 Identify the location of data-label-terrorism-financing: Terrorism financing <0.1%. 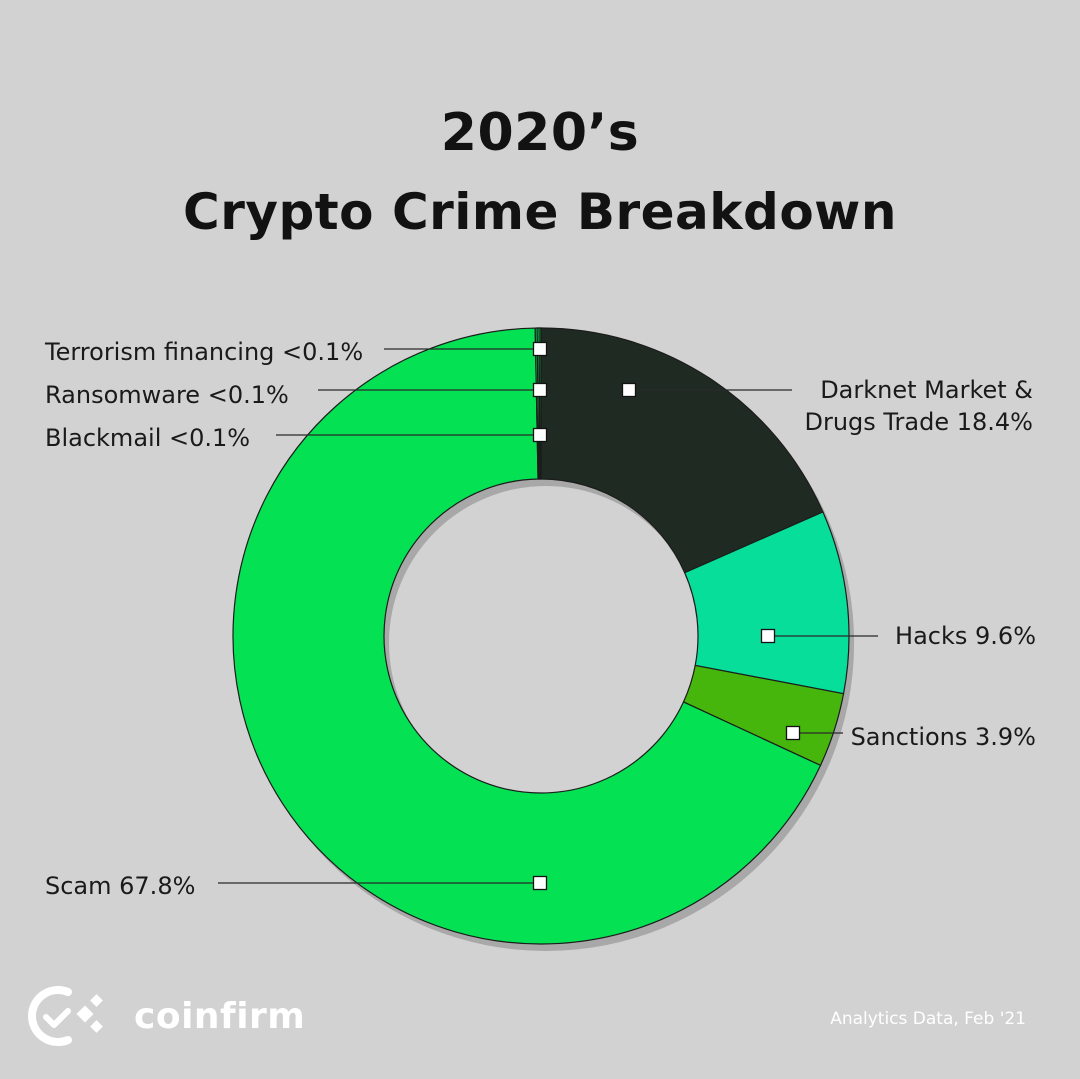
(203, 352).